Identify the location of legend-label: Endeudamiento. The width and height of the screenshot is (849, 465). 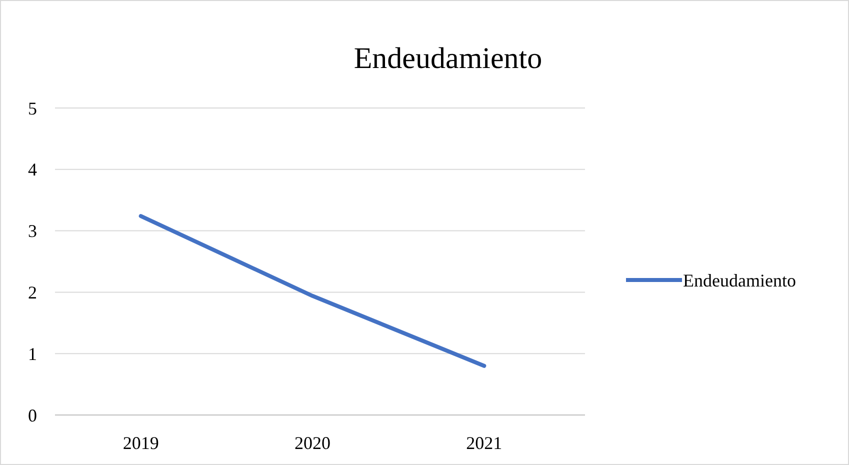
(739, 280).